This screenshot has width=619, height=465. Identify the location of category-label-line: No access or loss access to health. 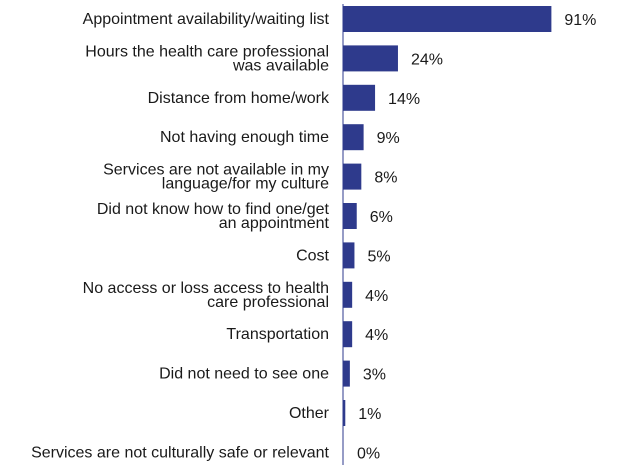
(206, 288).